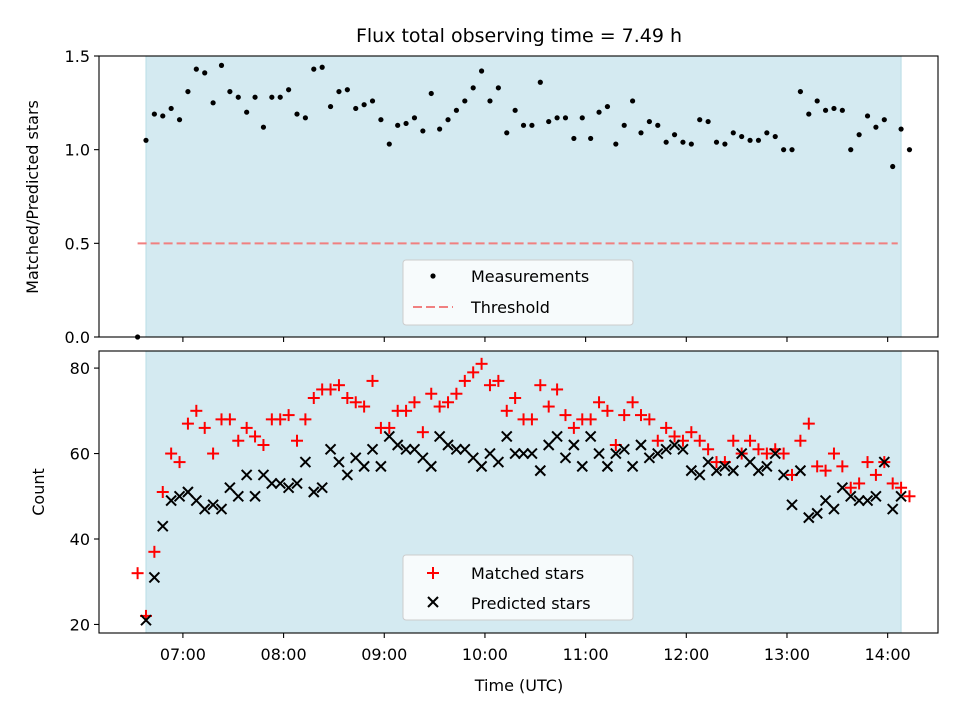 This screenshot has height=724, width=960. I want to click on count-y-tick-label: 60, so click(80, 454).